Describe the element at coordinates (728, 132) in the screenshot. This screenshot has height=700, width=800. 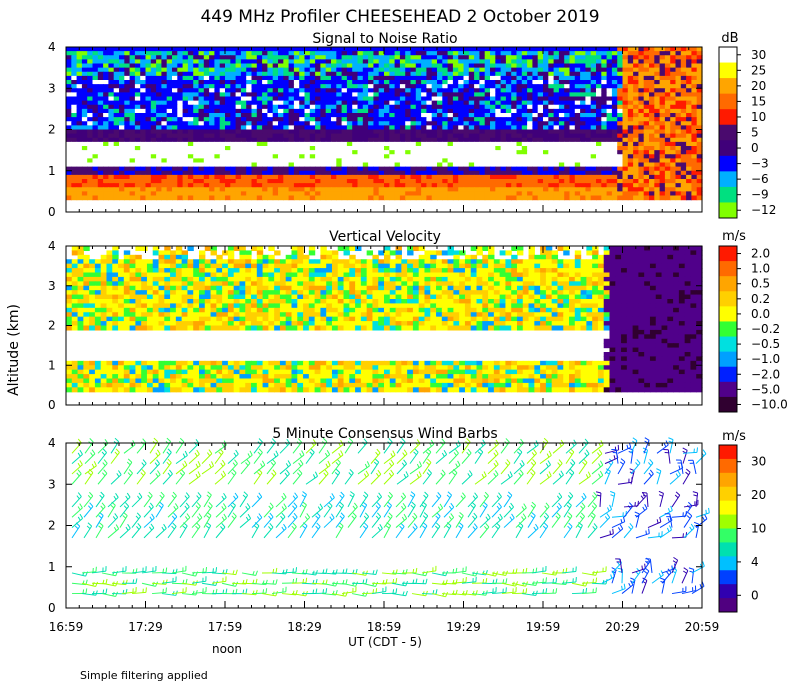
I see `colorbar-swatch` at that location.